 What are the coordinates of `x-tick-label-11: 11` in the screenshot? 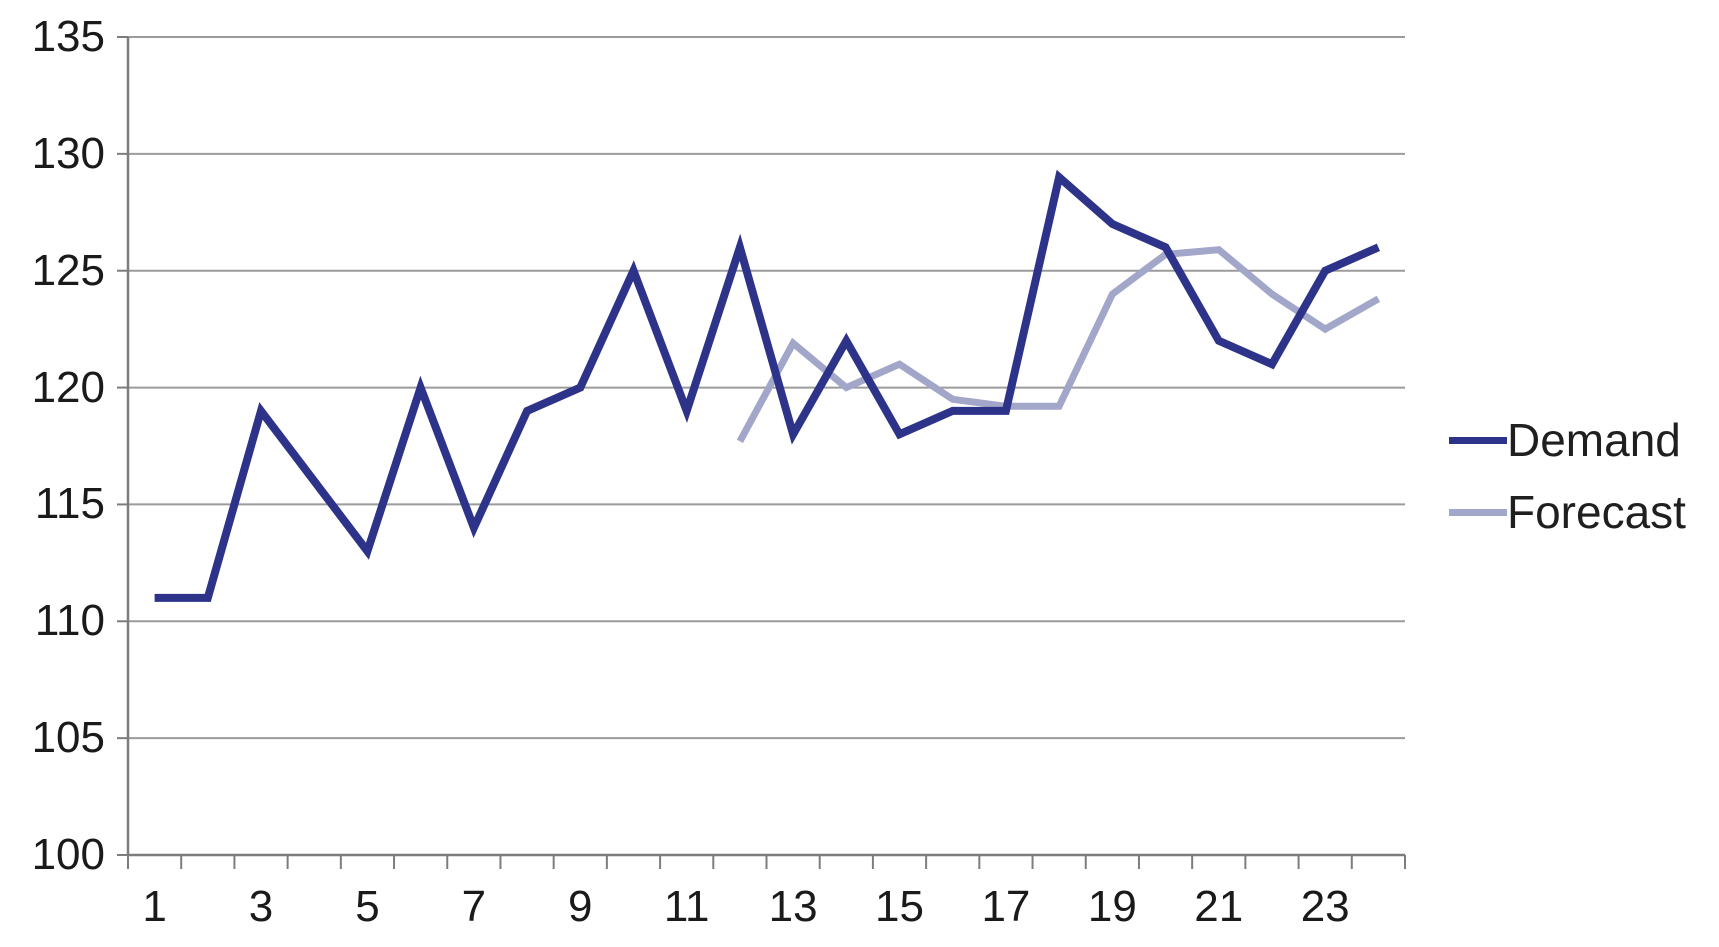 It's located at (686, 906).